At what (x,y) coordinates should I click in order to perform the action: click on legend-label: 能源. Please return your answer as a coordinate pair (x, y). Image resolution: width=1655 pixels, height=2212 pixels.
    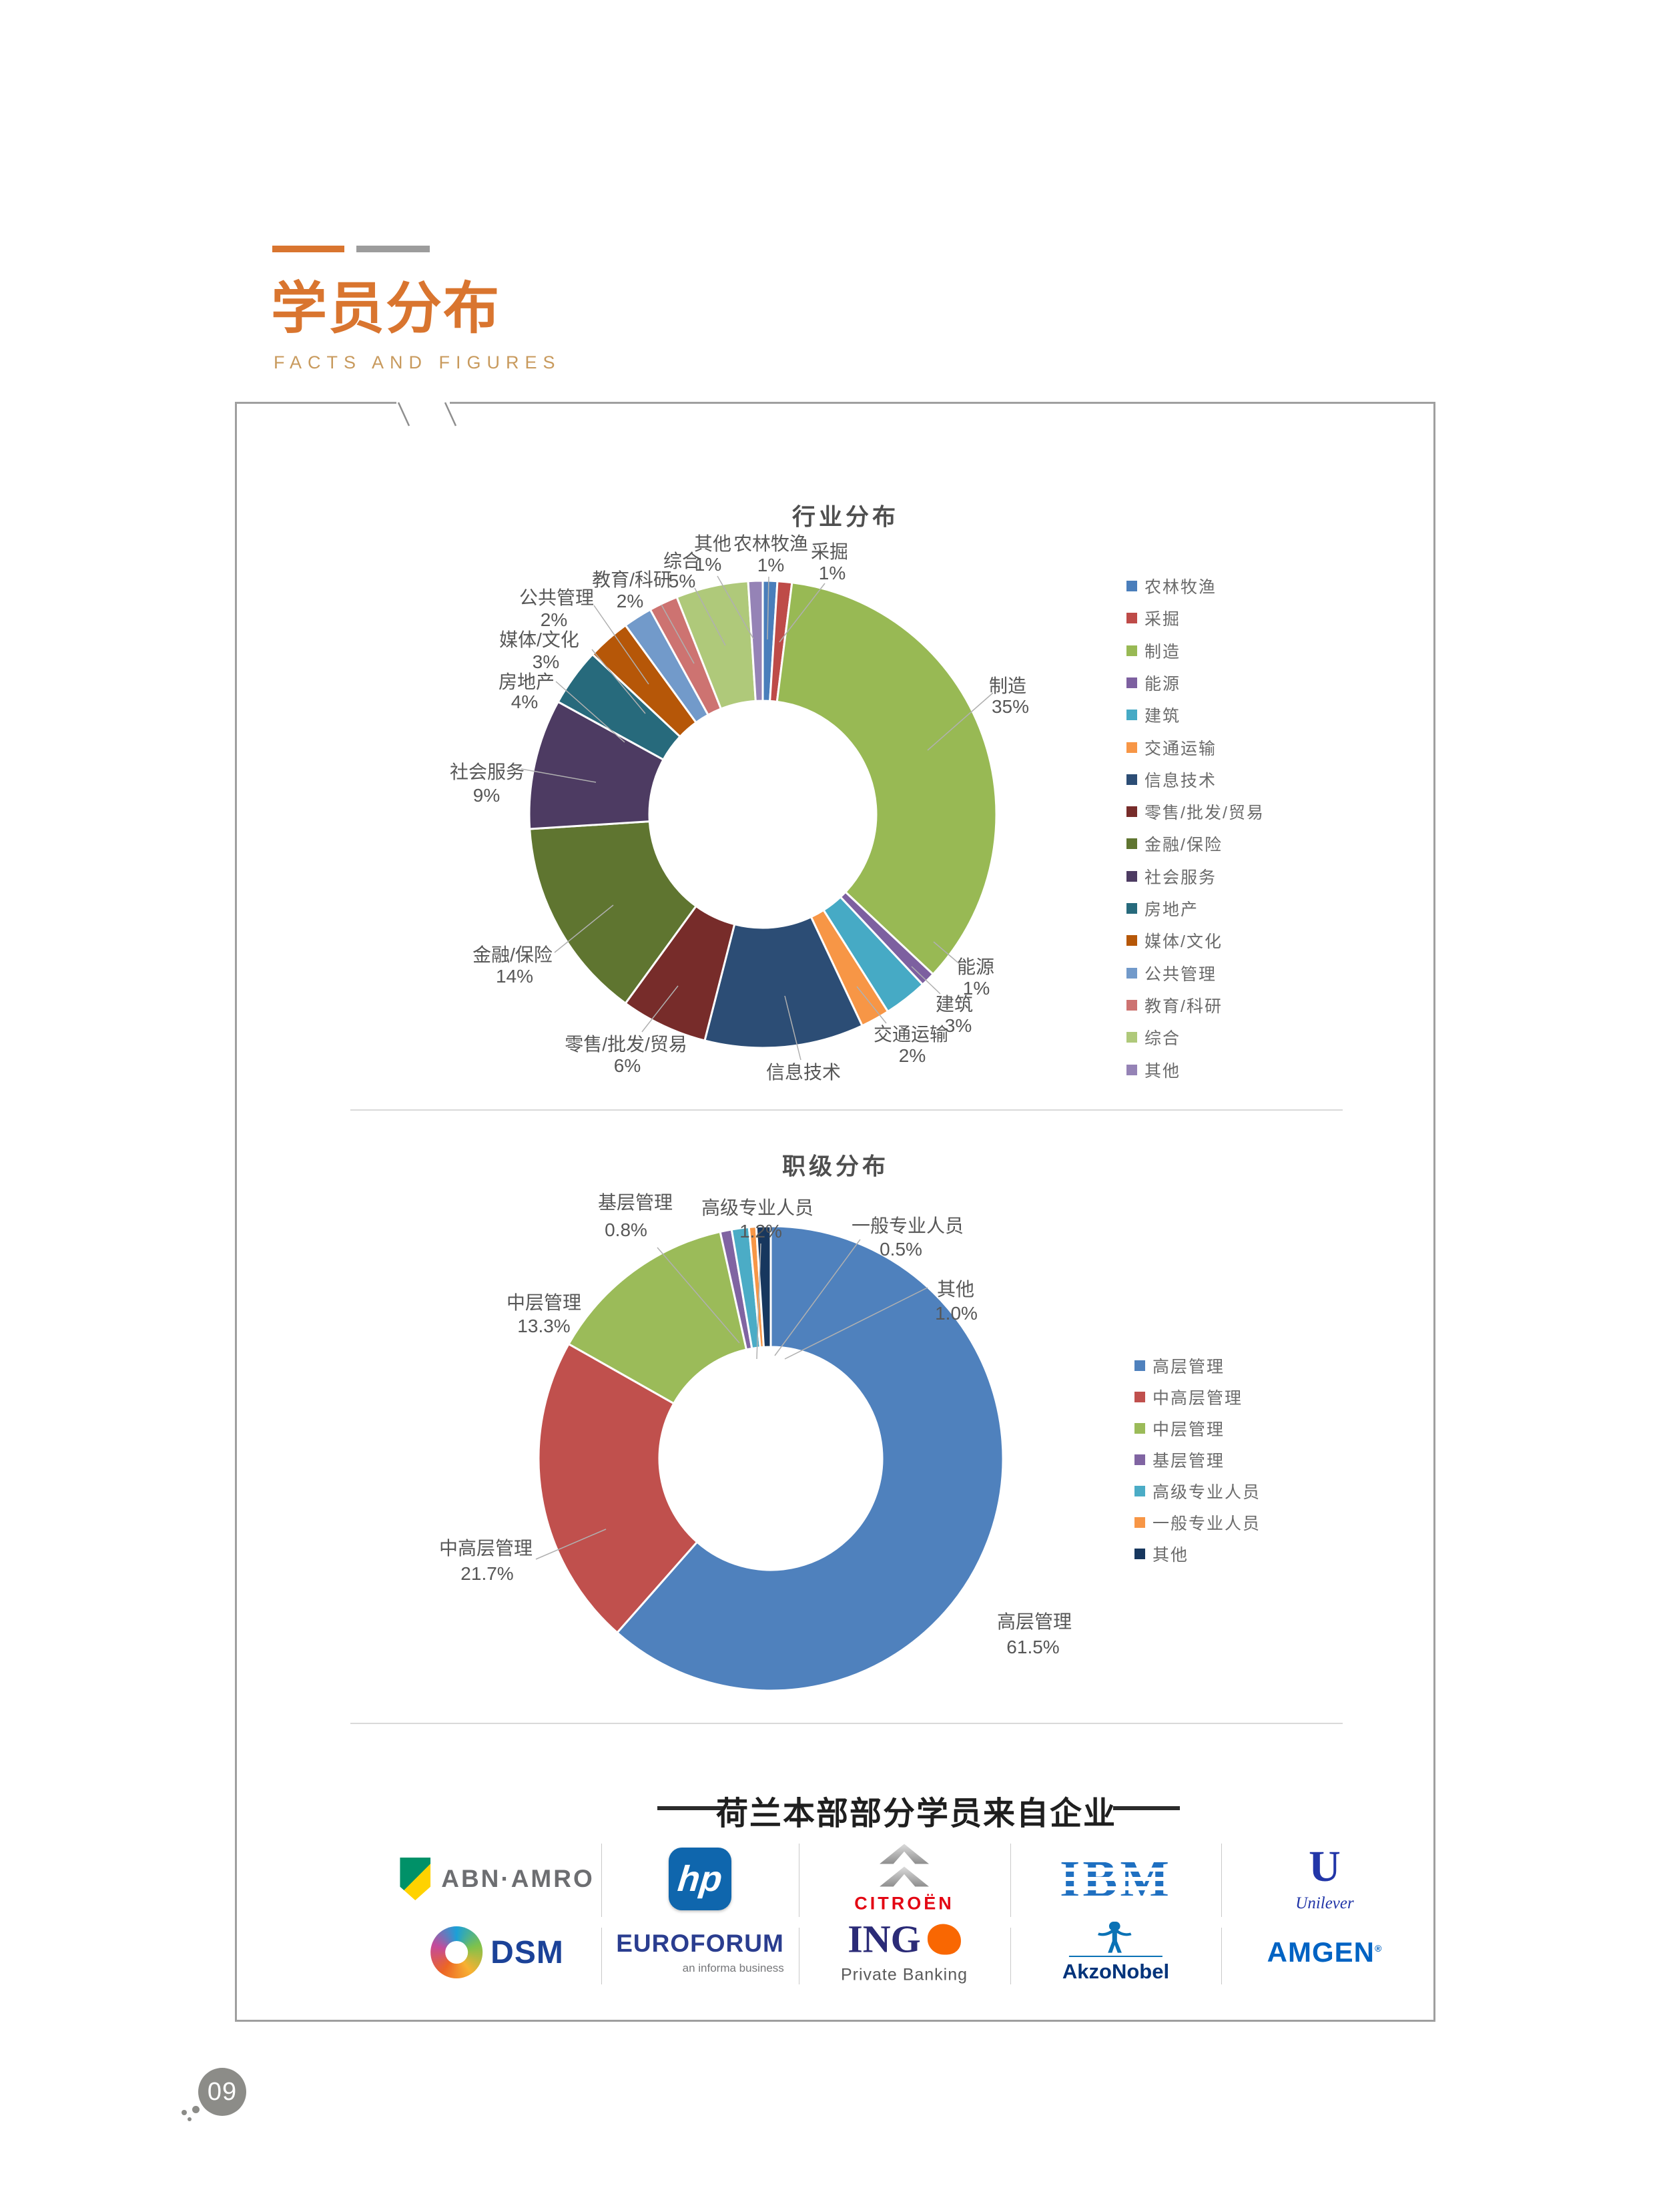
    Looking at the image, I should click on (1162, 684).